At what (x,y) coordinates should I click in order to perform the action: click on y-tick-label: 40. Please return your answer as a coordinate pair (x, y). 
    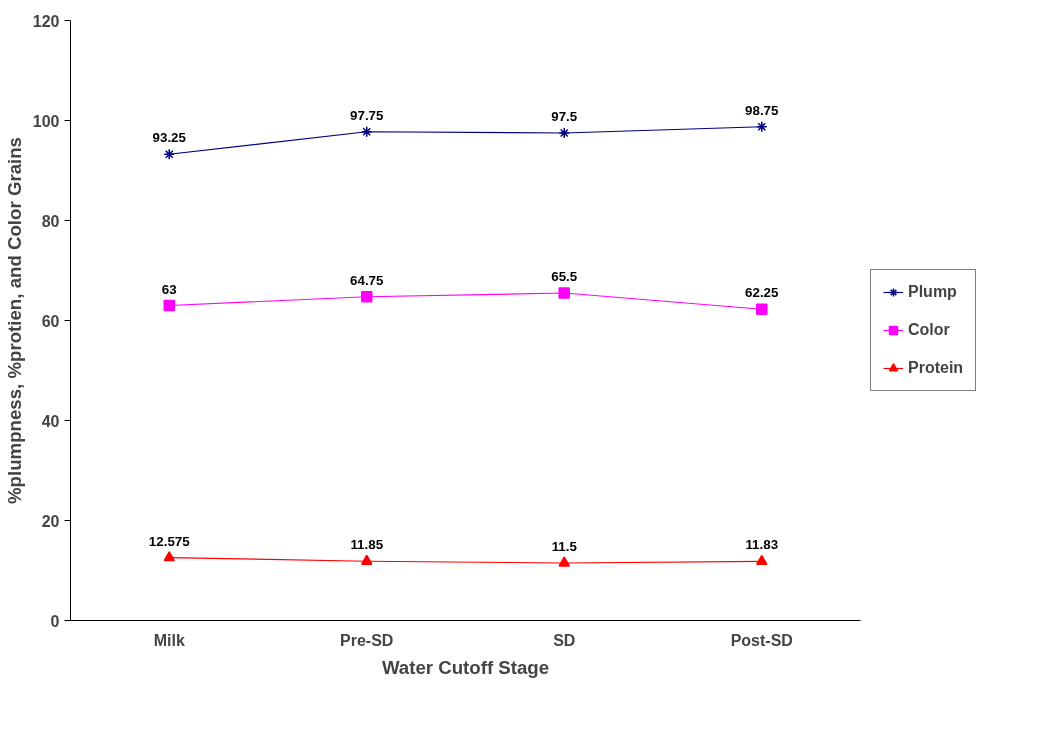
    Looking at the image, I should click on (50, 421).